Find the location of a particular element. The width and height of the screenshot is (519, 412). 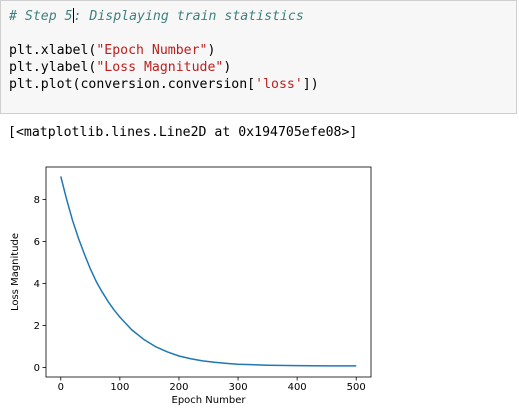

x-tick-label: 500 is located at coordinates (356, 387).